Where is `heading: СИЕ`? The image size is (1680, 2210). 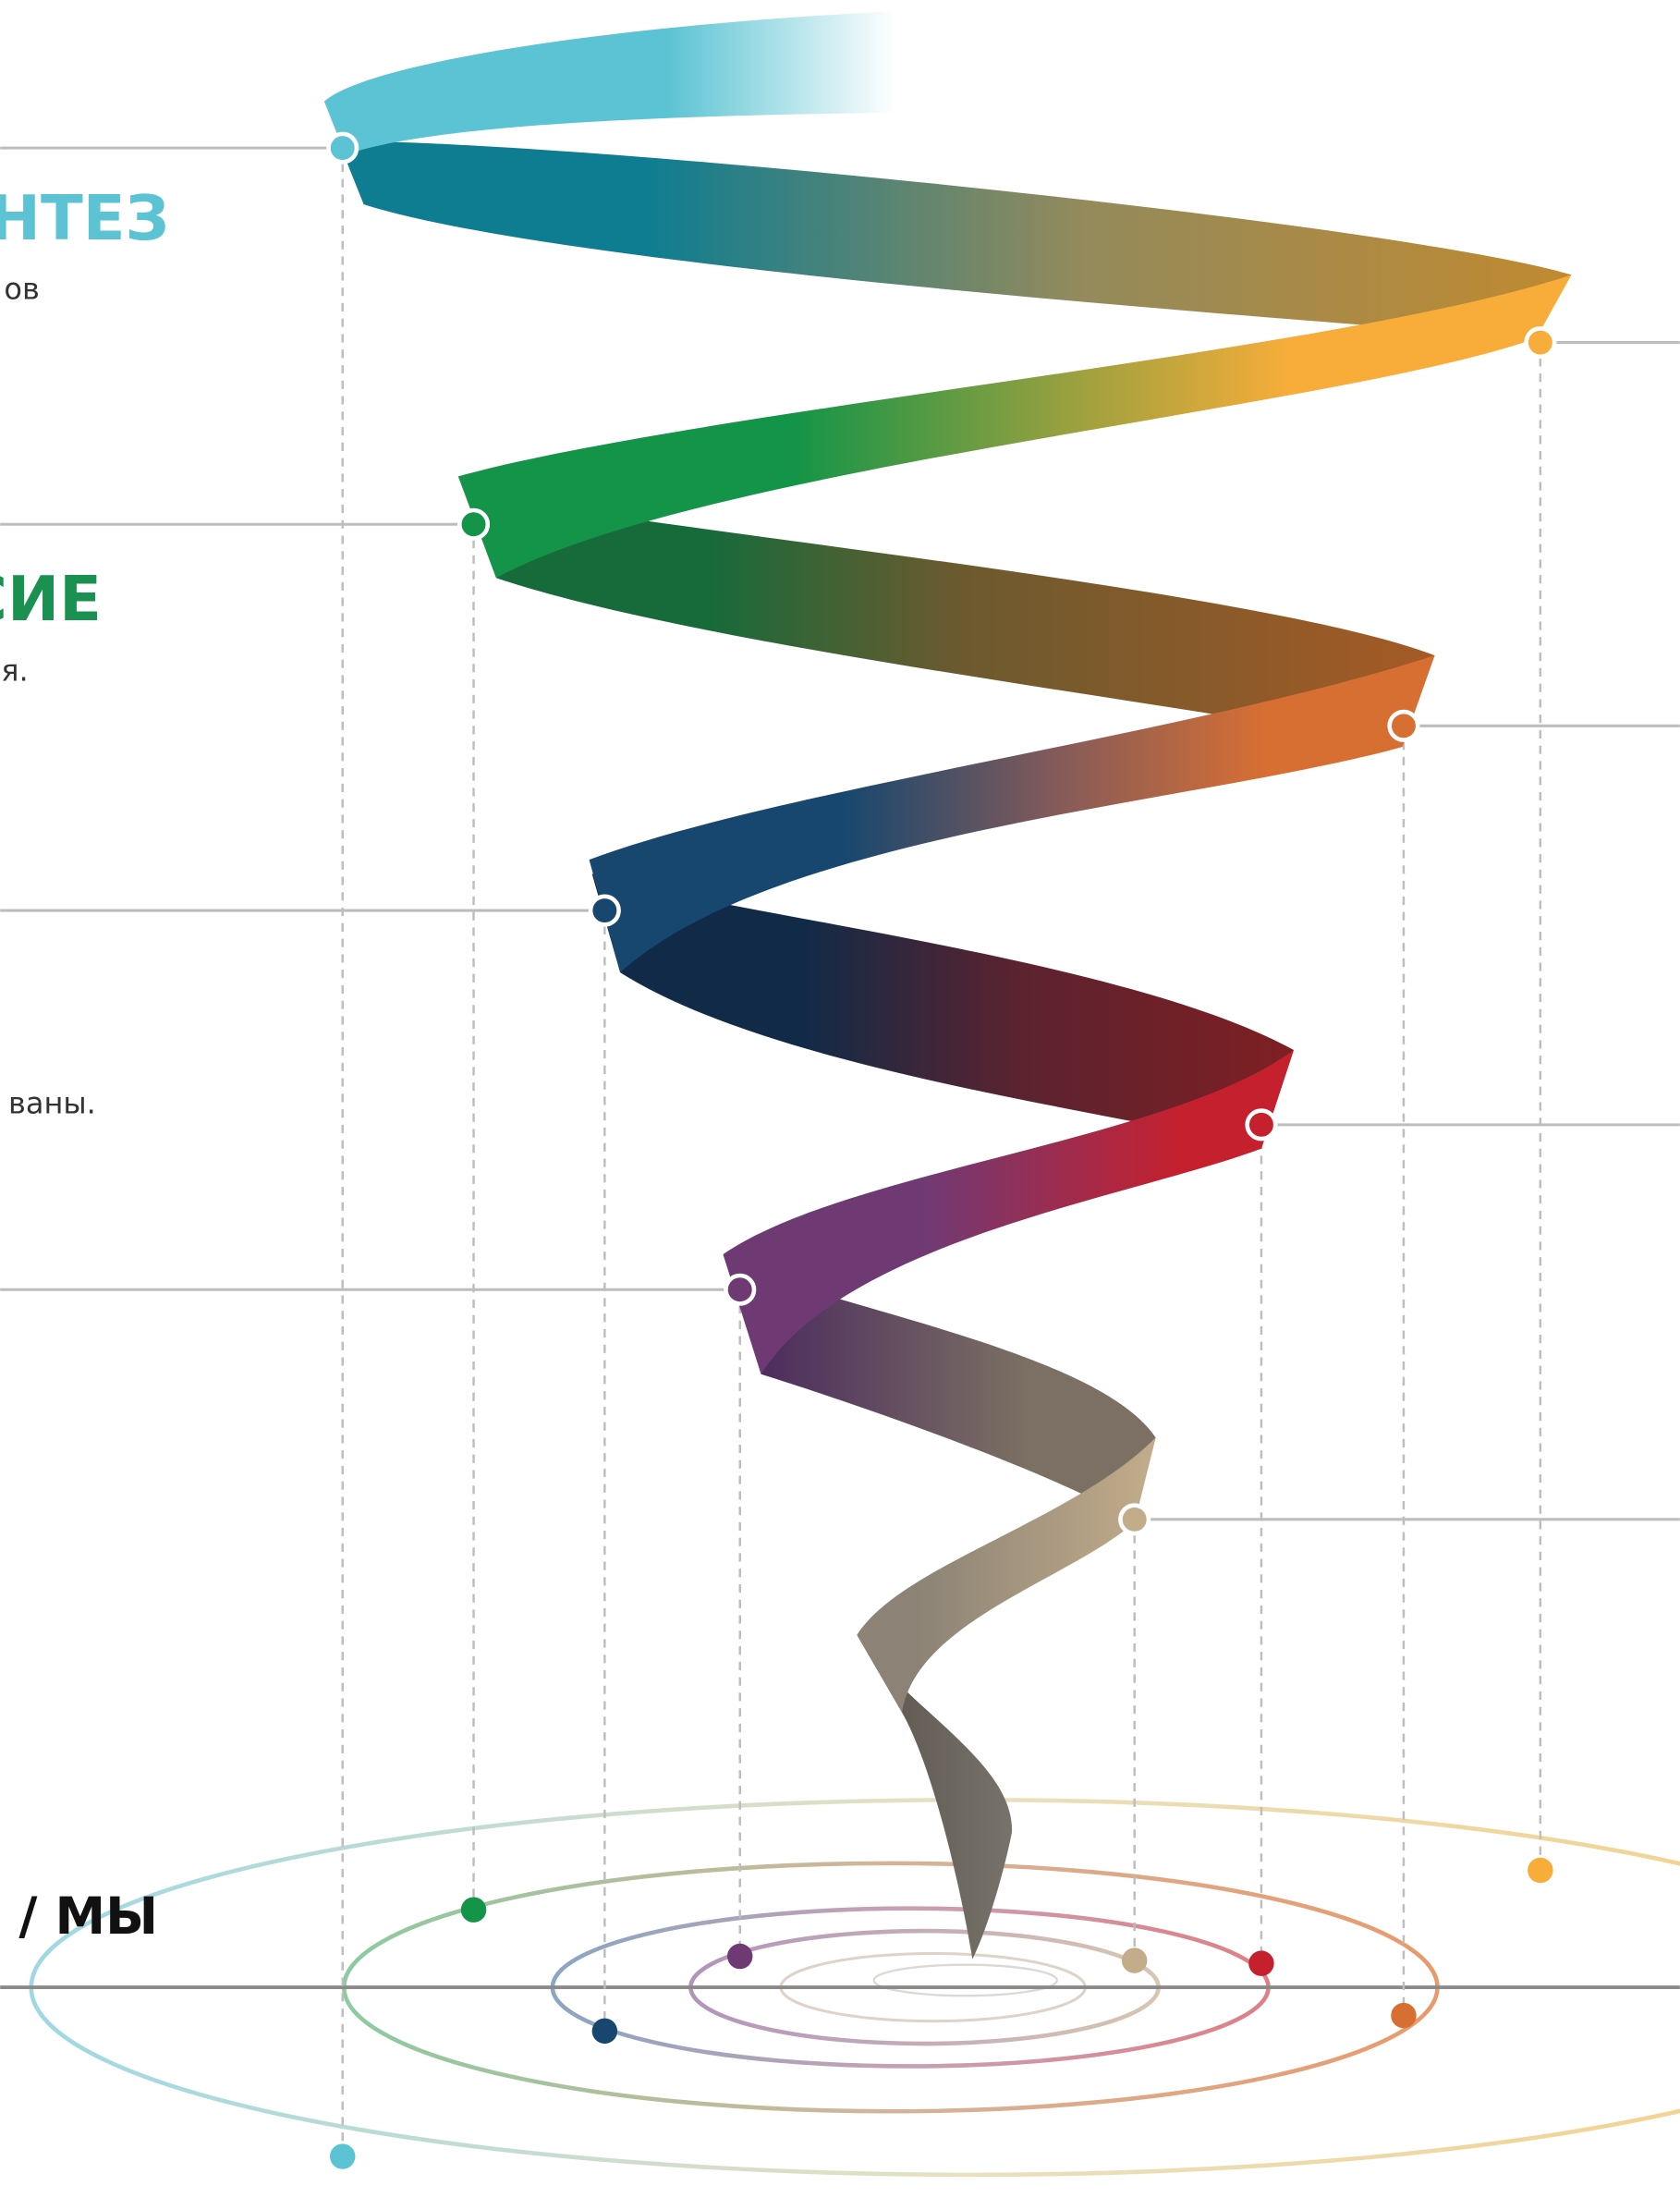 heading: СИЕ is located at coordinates (51, 599).